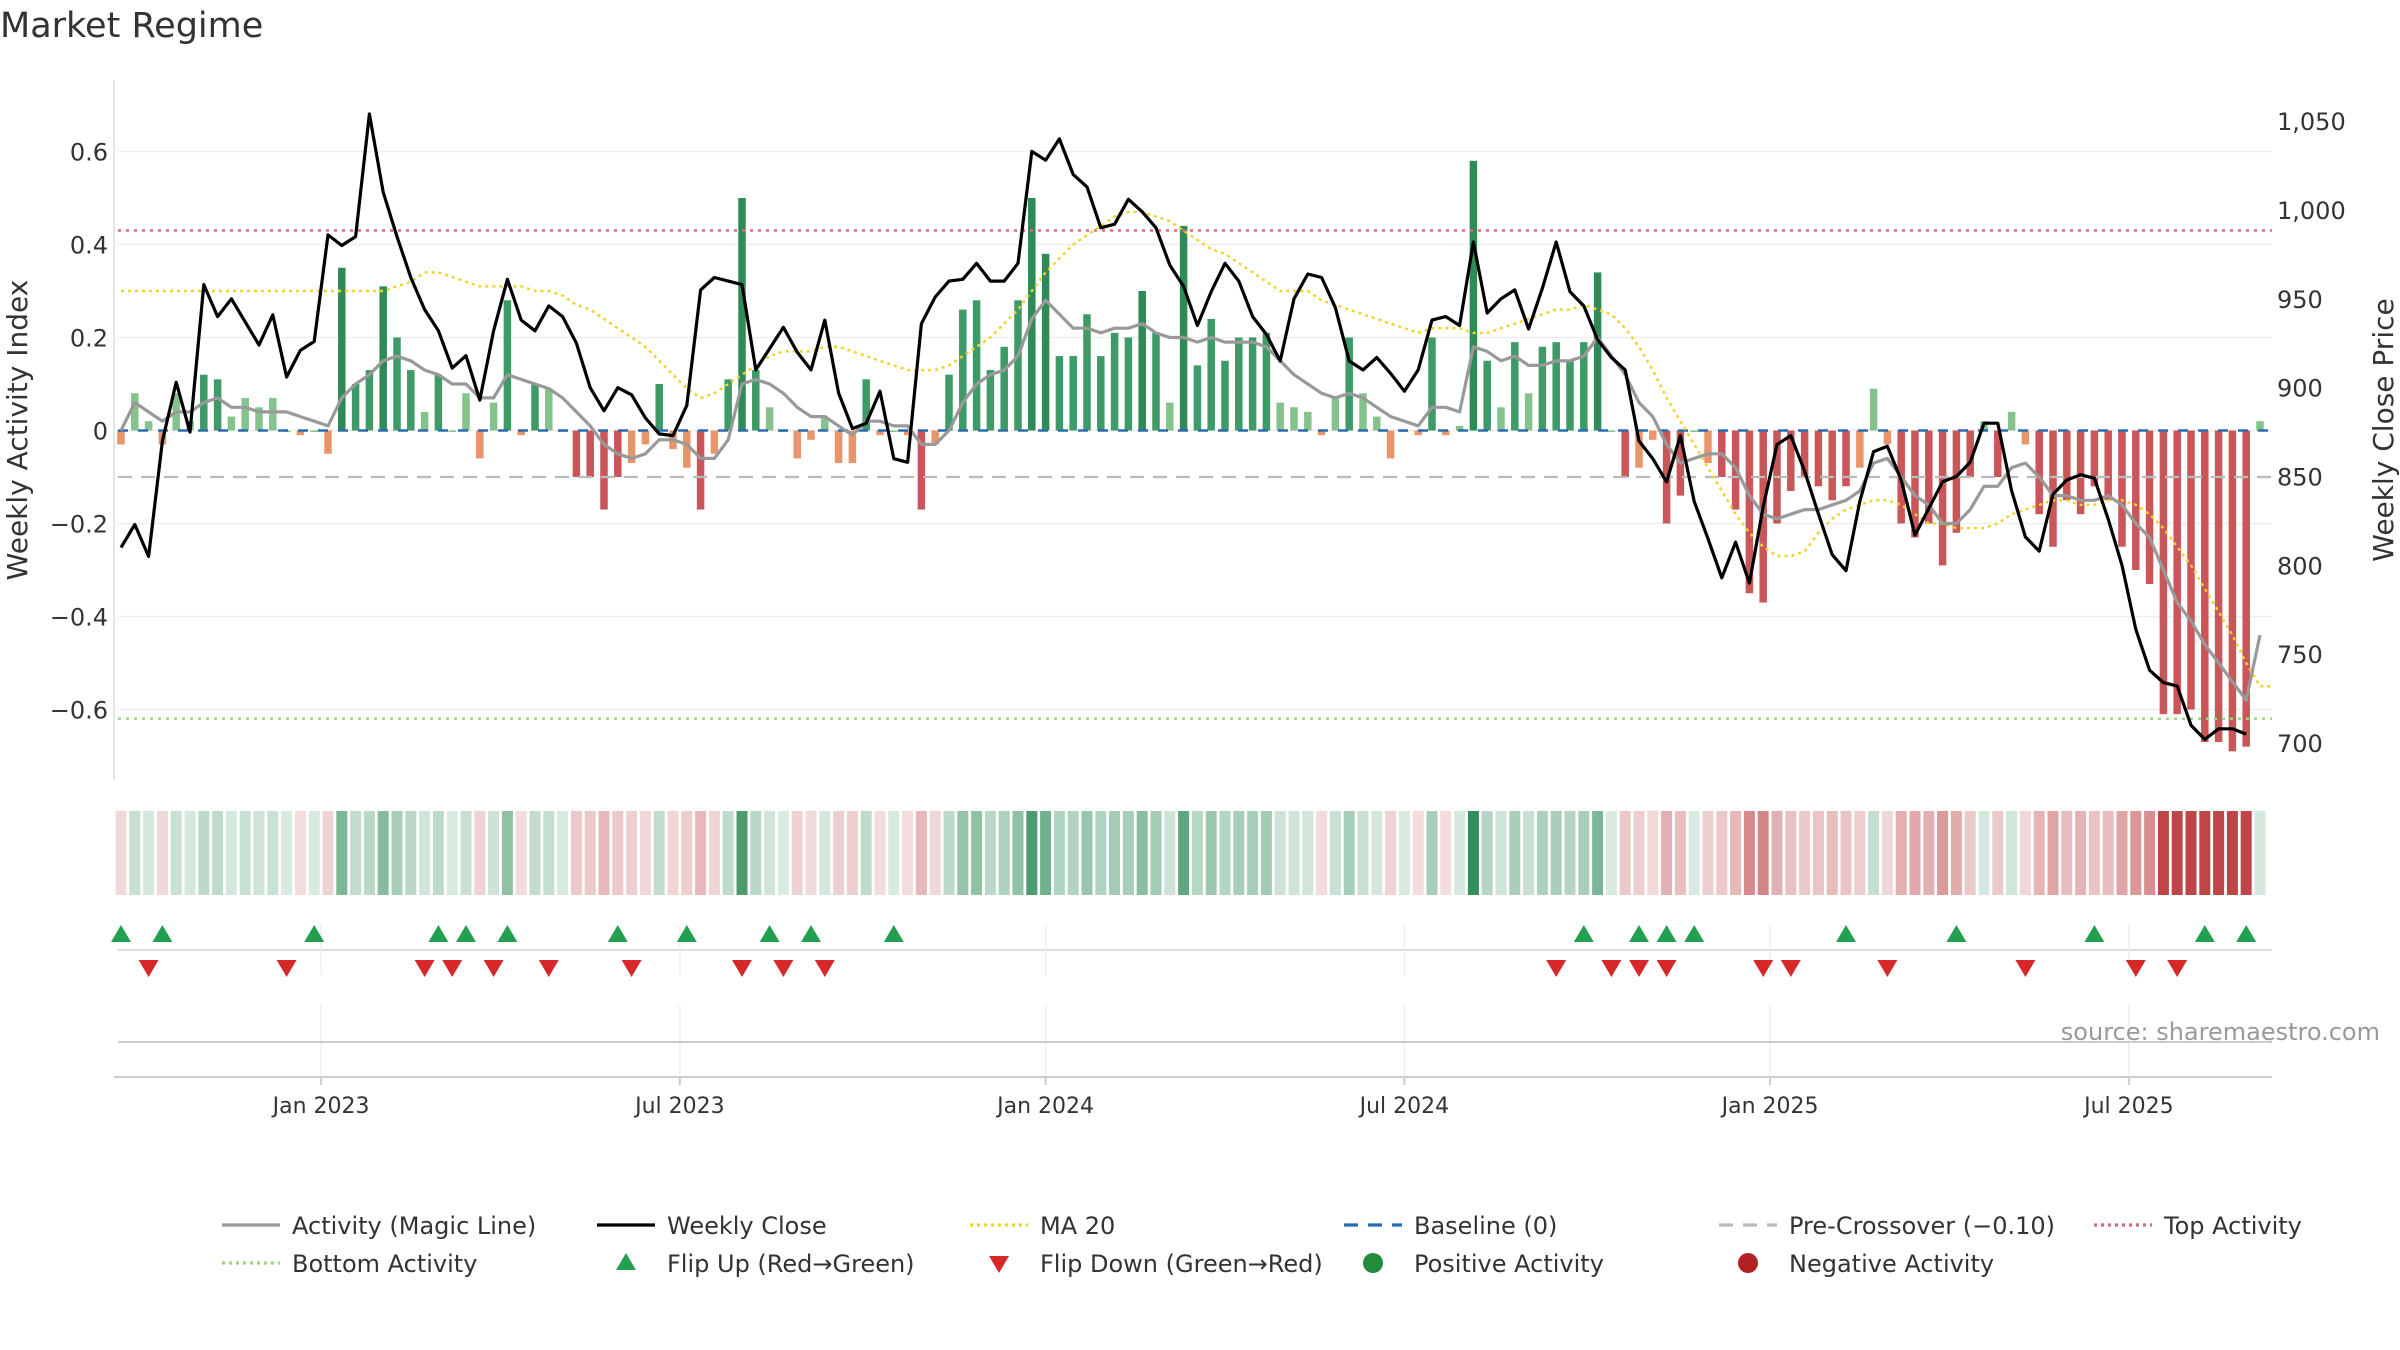 The height and width of the screenshot is (1350, 2400). What do you see at coordinates (1922, 1226) in the screenshot?
I see `legend-label-pre-crossover-0-10: Pre-Crossover (−0.10)` at bounding box center [1922, 1226].